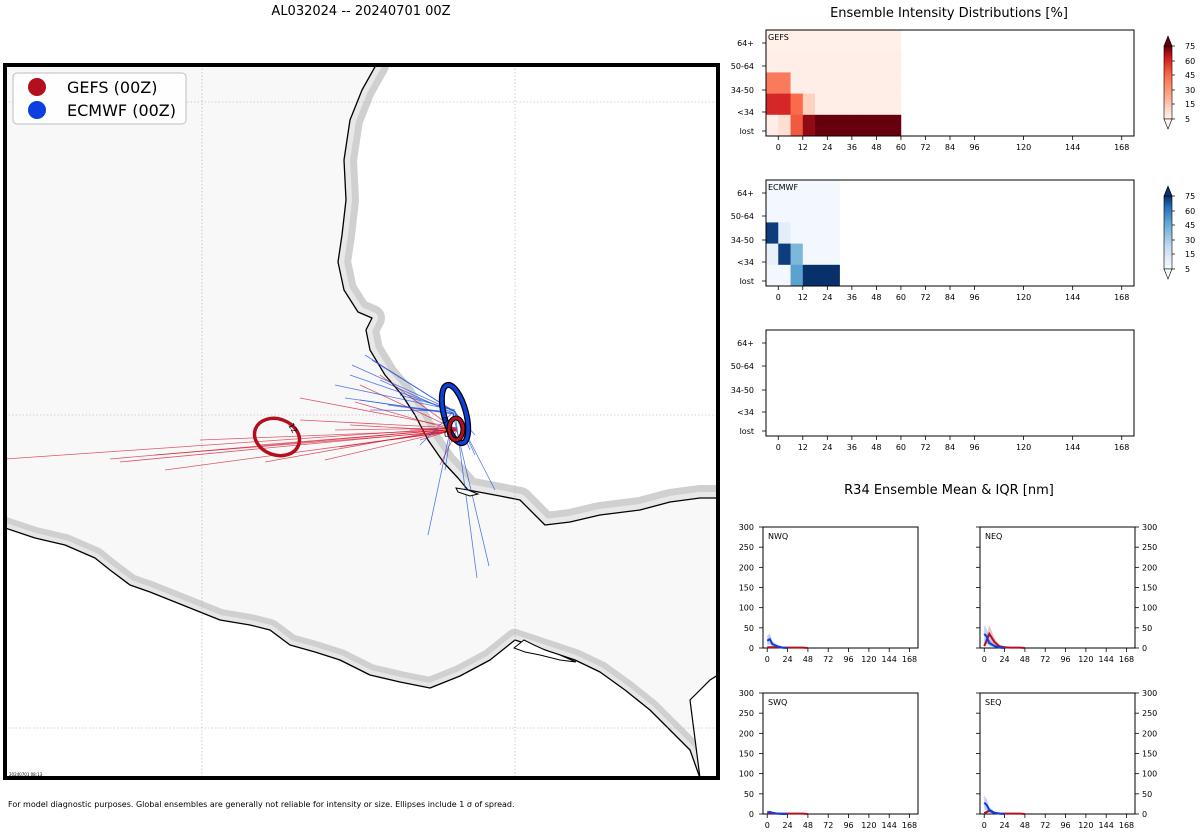 This screenshot has width=1200, height=840. What do you see at coordinates (1190, 104) in the screenshot?
I see `colorbar-tick-label: 15` at bounding box center [1190, 104].